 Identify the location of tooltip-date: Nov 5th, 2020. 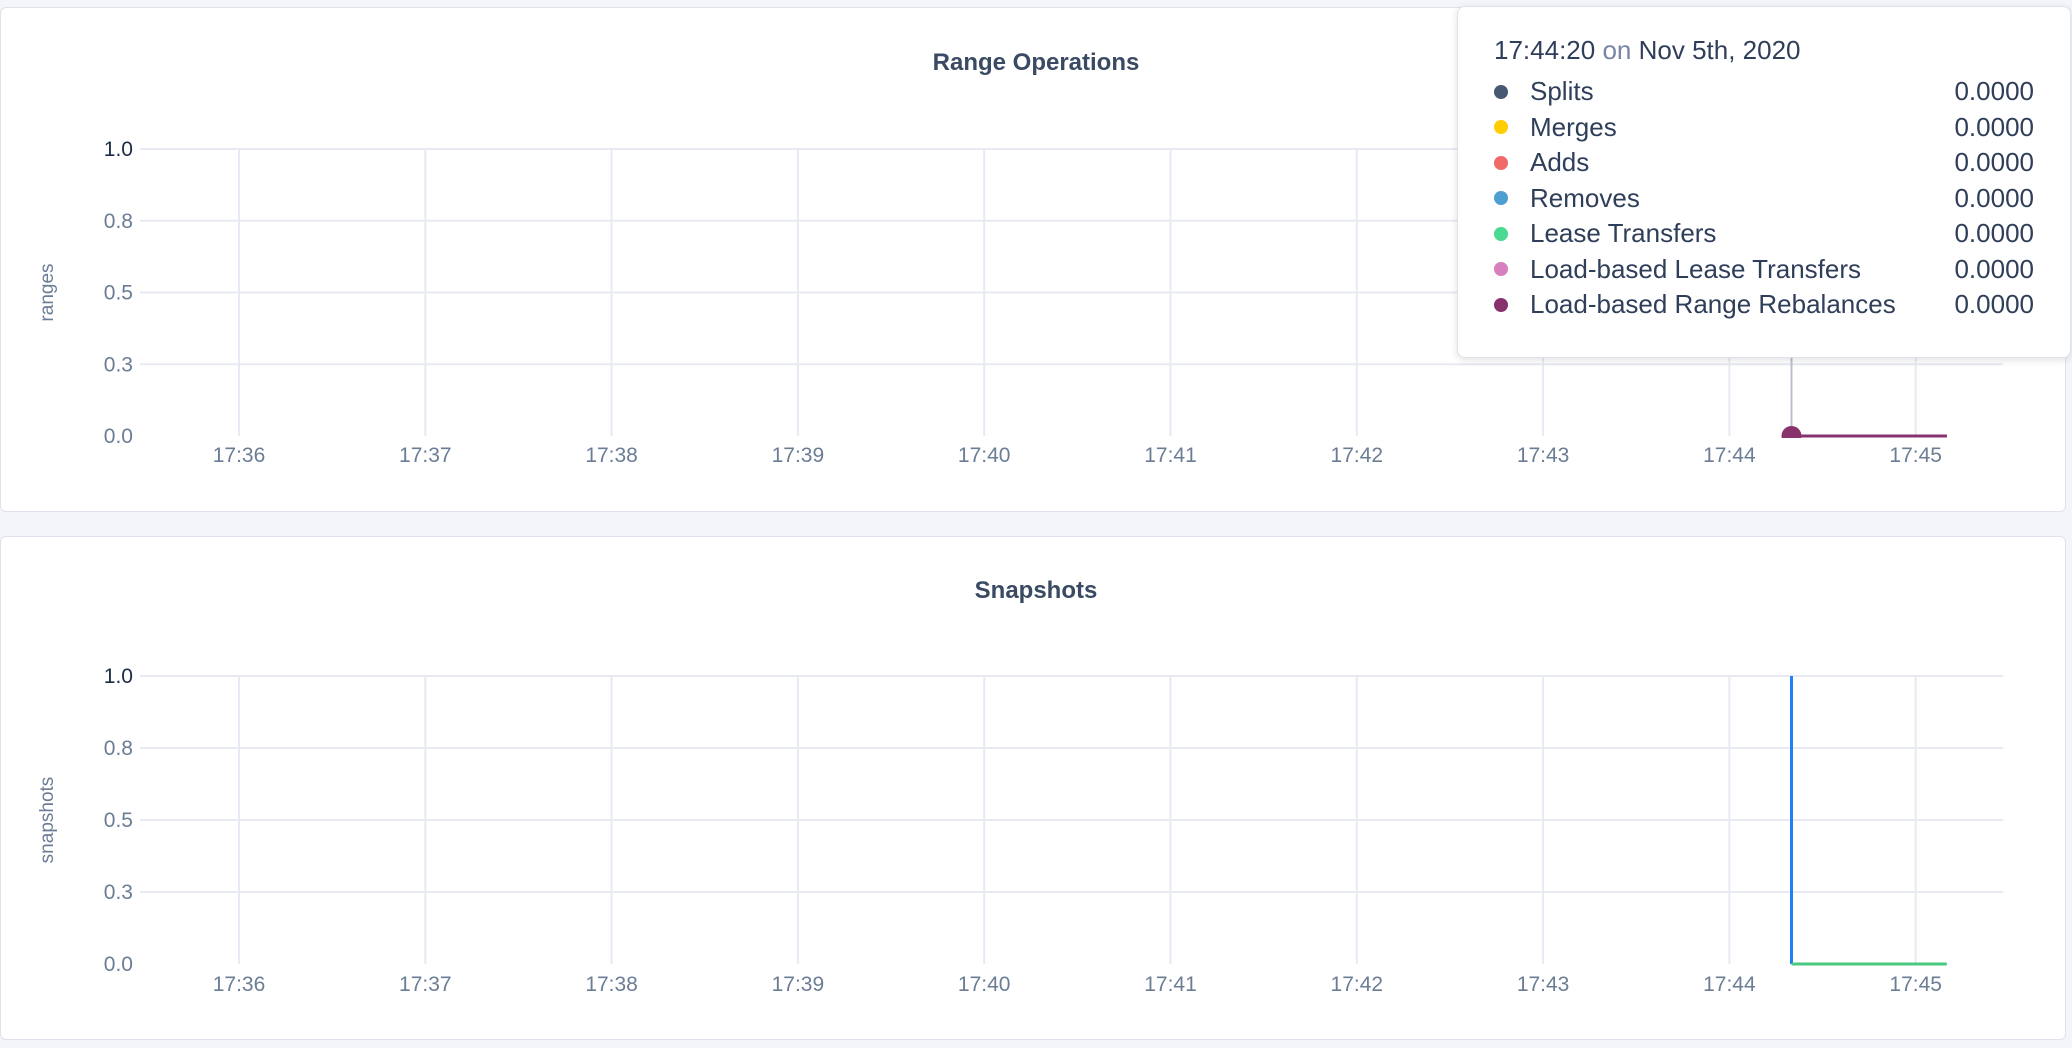
(1719, 50).